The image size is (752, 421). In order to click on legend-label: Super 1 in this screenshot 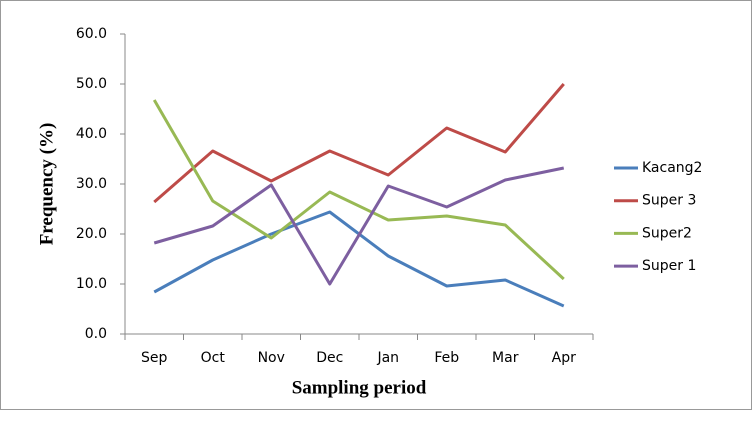, I will do `click(669, 266)`.